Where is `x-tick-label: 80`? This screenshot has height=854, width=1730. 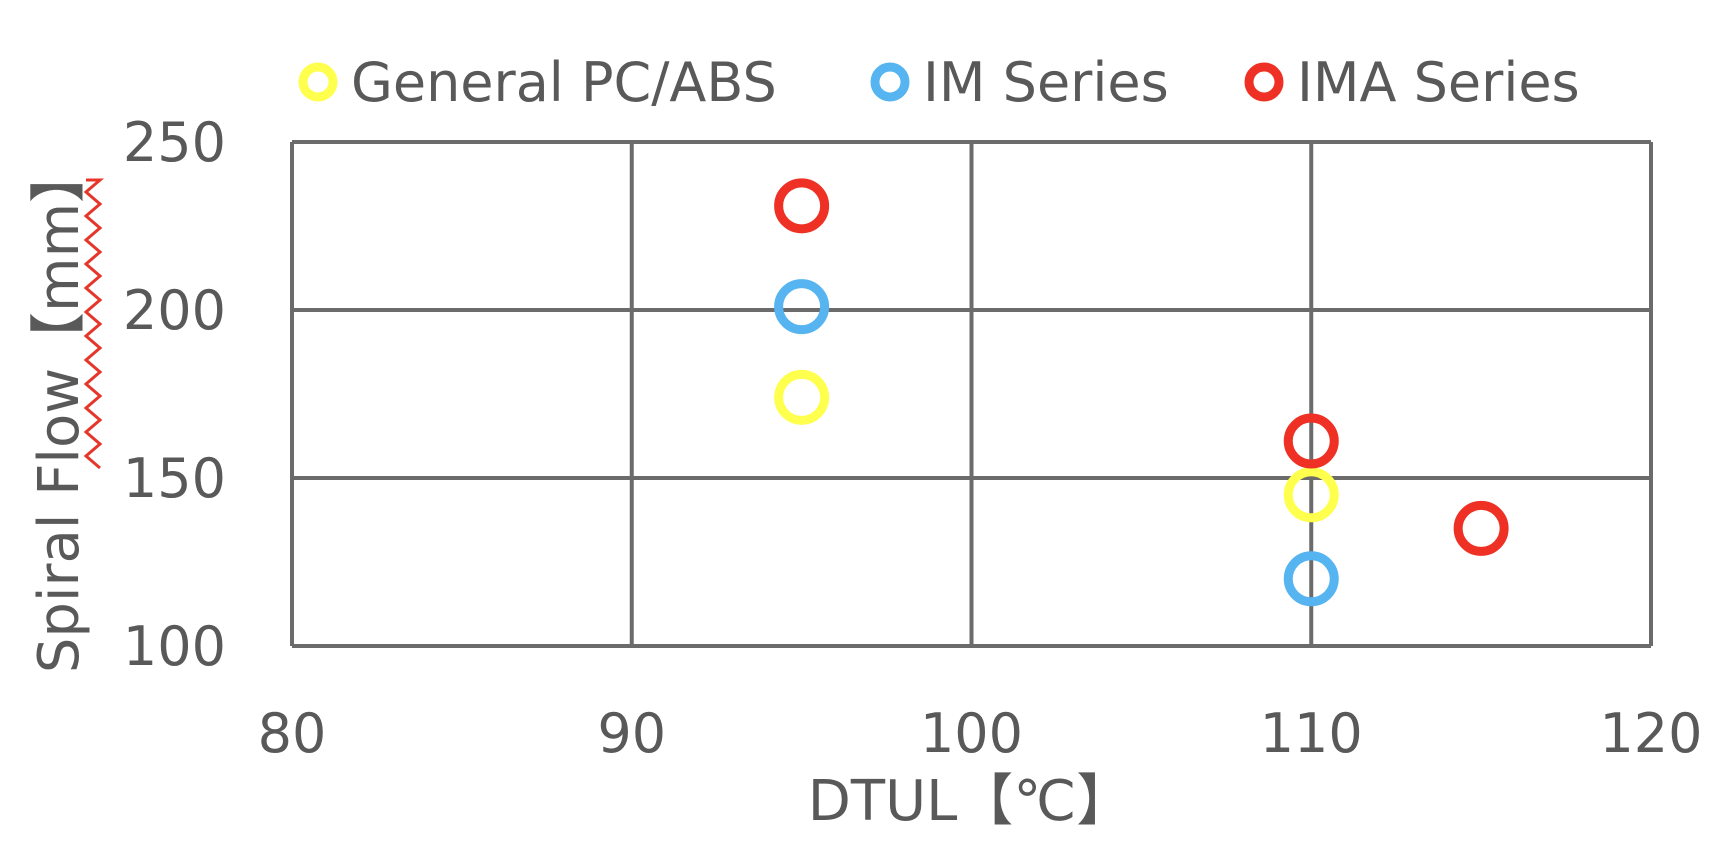
x-tick-label: 80 is located at coordinates (292, 733).